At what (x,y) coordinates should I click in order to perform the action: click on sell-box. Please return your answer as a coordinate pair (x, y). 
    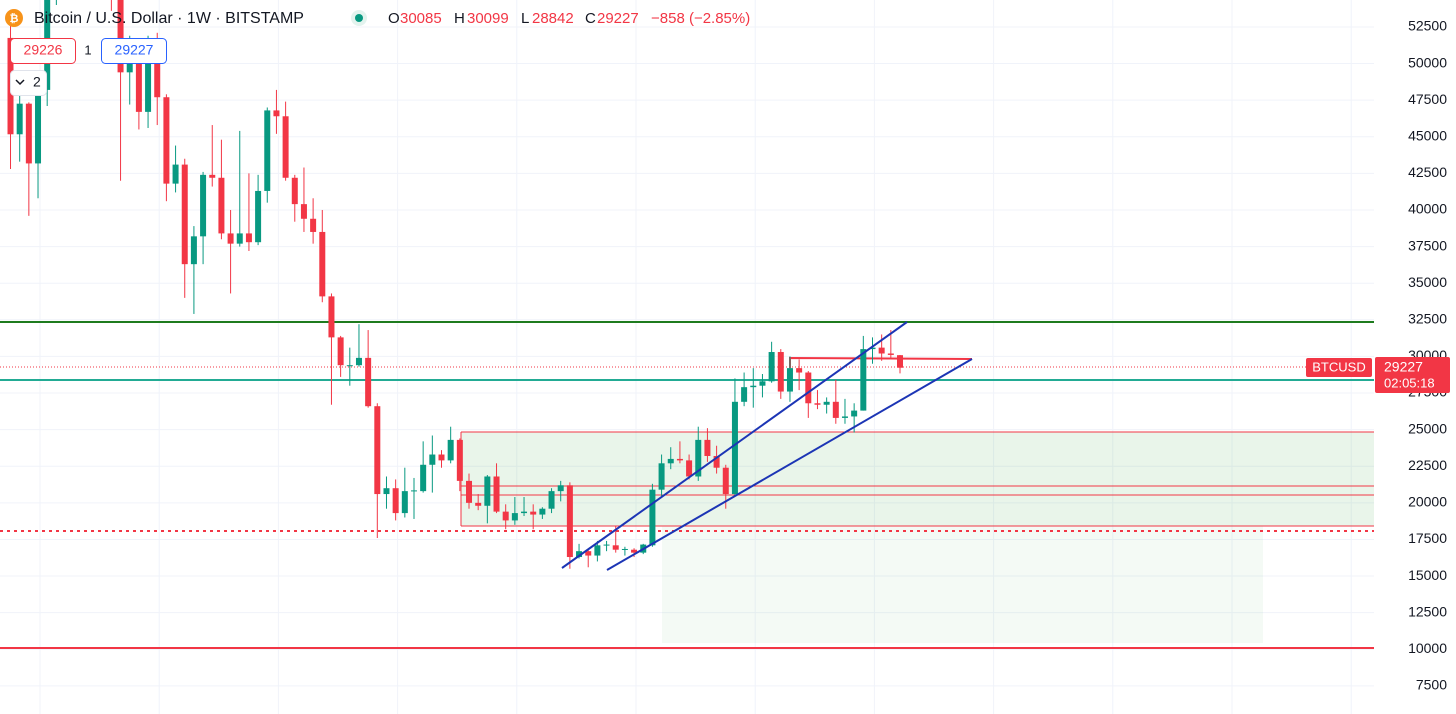
    Looking at the image, I should click on (43, 51).